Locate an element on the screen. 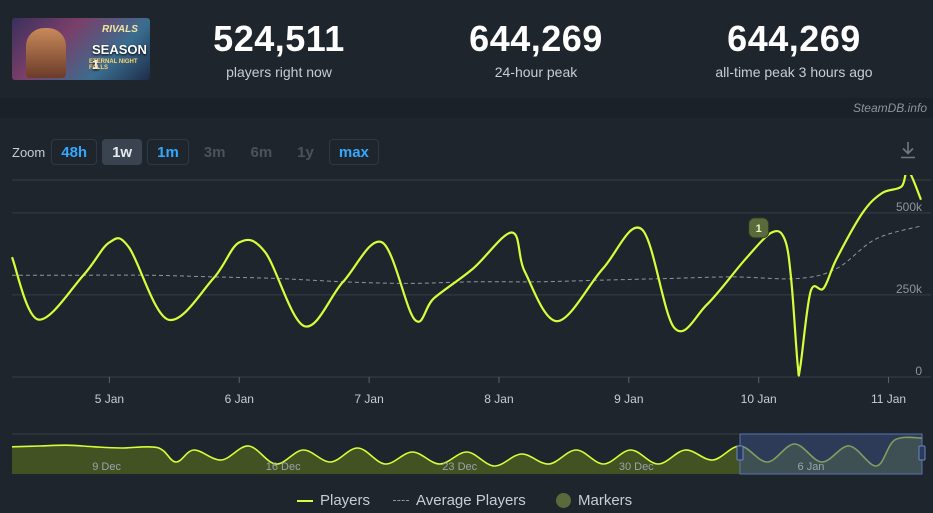  chart-legend: Players Average Players Markers is located at coordinates (466, 501).